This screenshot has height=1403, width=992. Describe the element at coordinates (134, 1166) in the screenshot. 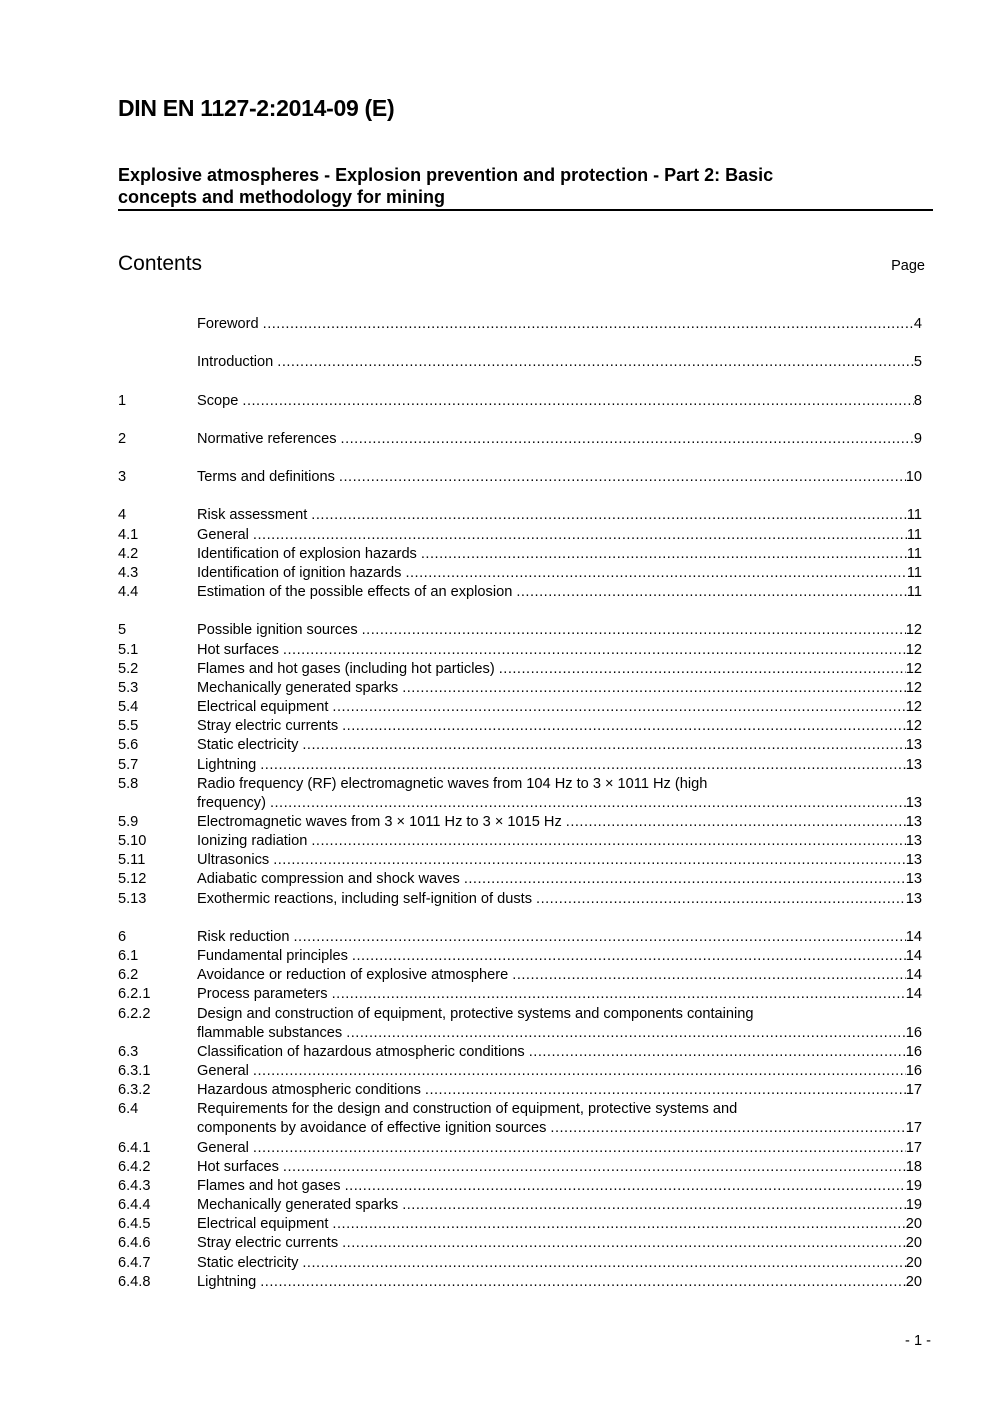

I see `toc-entry-number: 6.4.2` at that location.